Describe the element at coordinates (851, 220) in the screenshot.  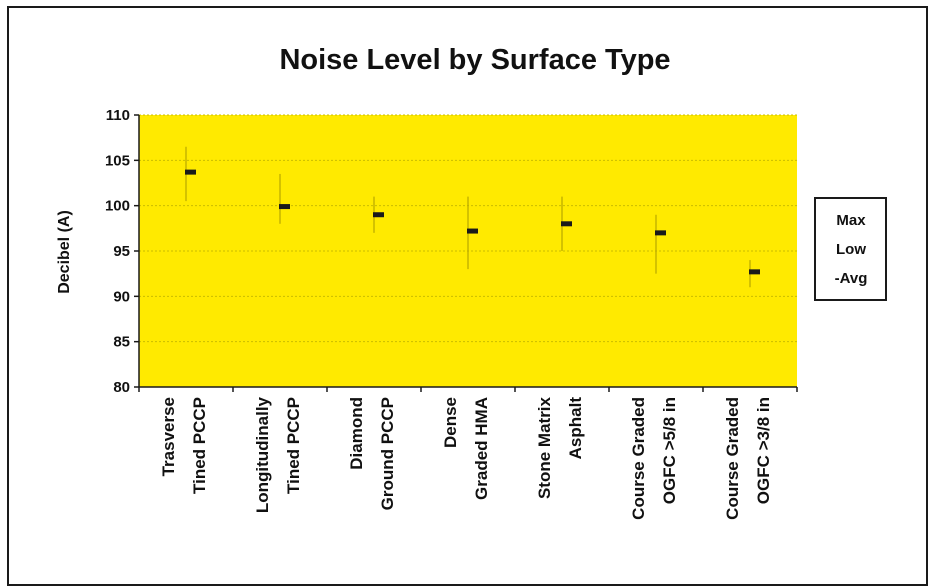
I see `legend-entry: Max` at that location.